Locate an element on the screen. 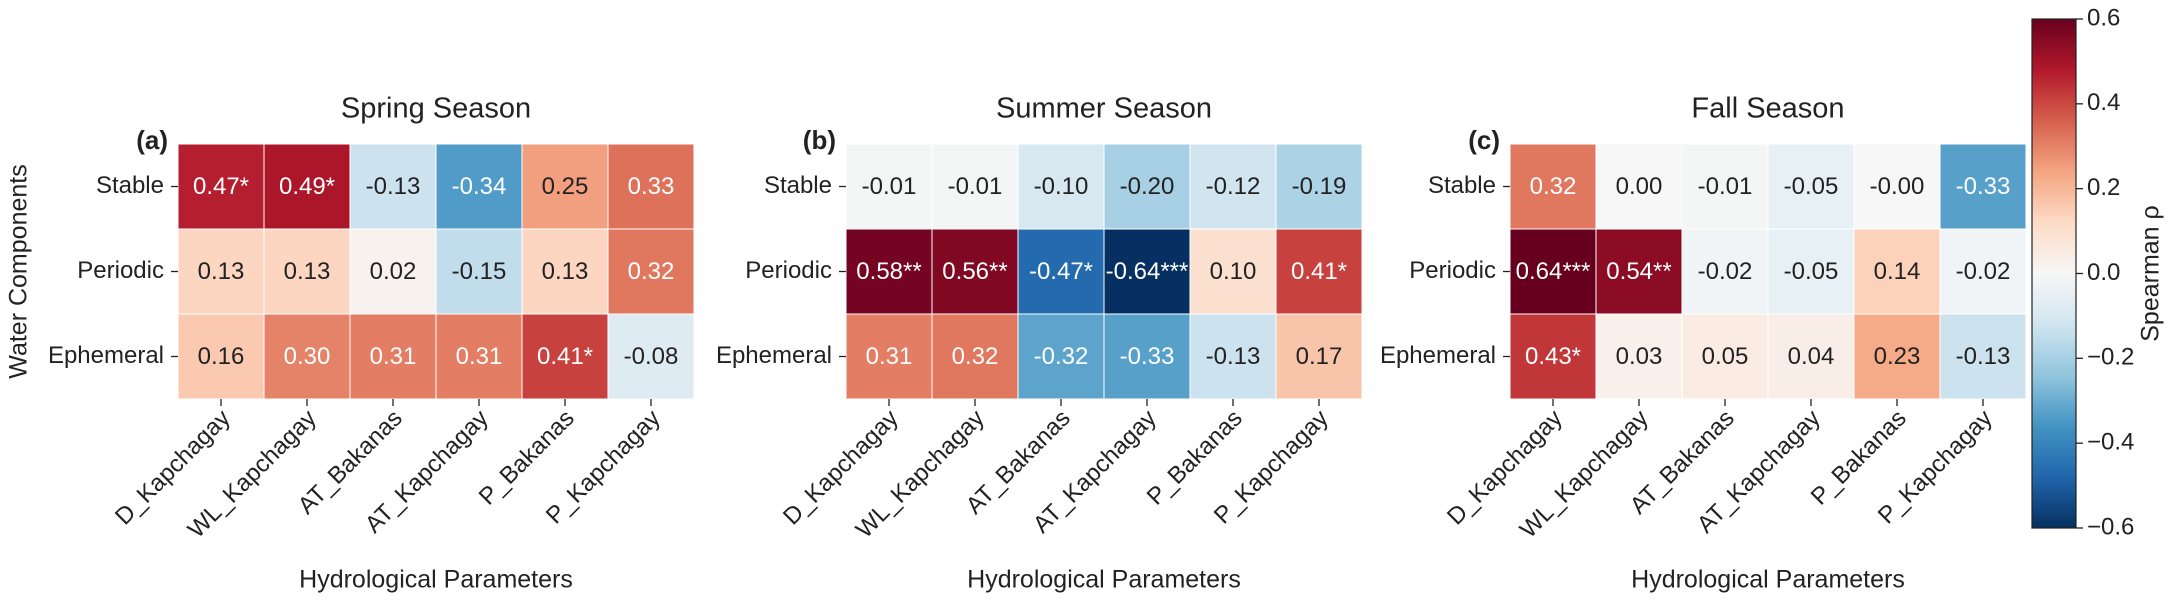  panel-title: Spring Season is located at coordinates (436, 109).